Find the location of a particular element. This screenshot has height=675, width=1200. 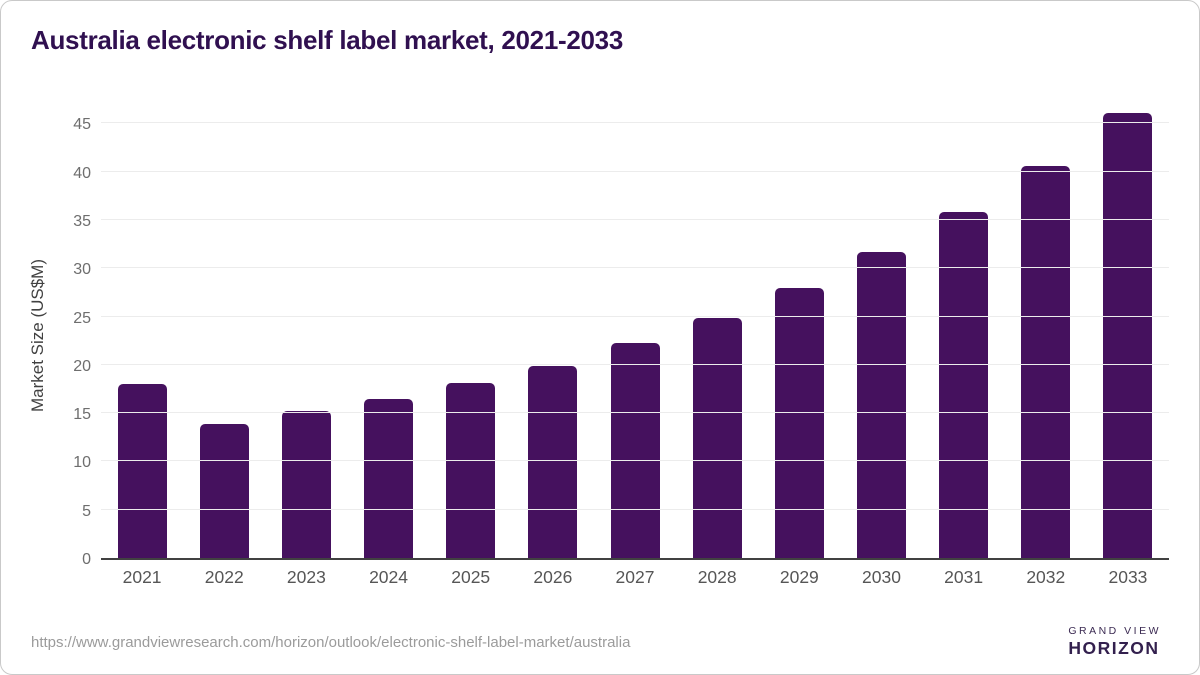

x-tick-label: 2028 is located at coordinates (717, 577).